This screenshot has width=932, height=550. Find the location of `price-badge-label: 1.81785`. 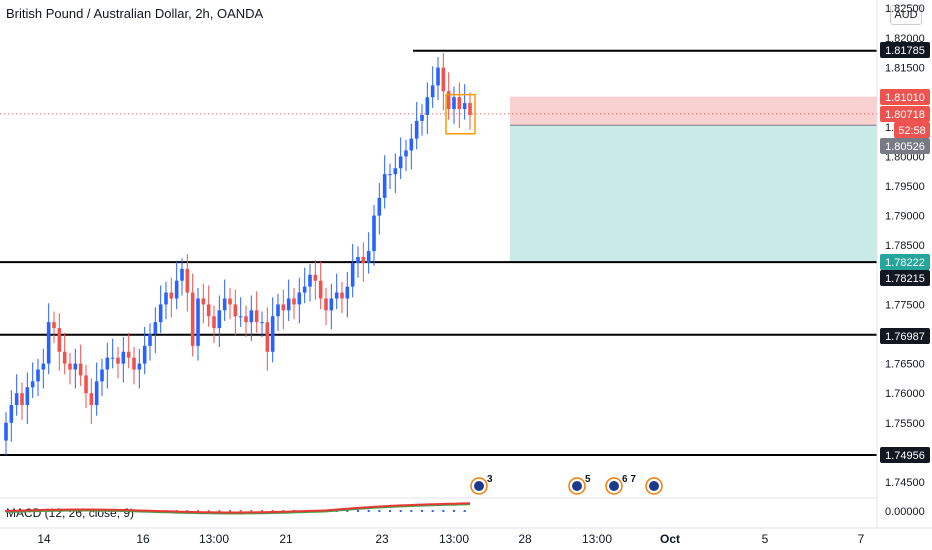

price-badge-label: 1.81785 is located at coordinates (905, 51).